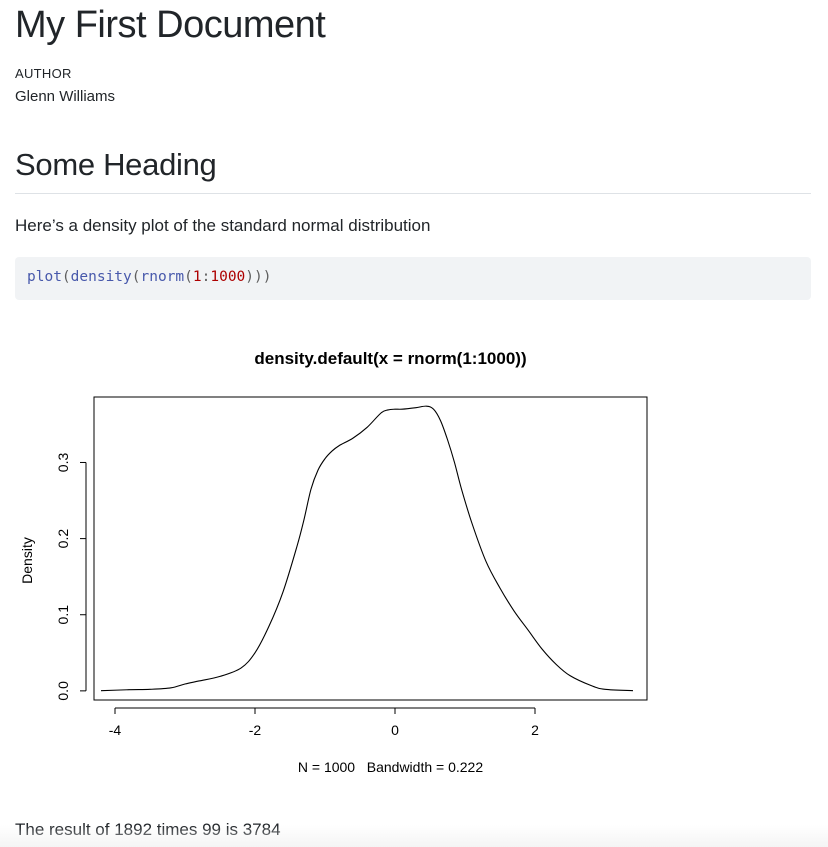 This screenshot has height=847, width=828. I want to click on x-tick-label: -4, so click(115, 730).